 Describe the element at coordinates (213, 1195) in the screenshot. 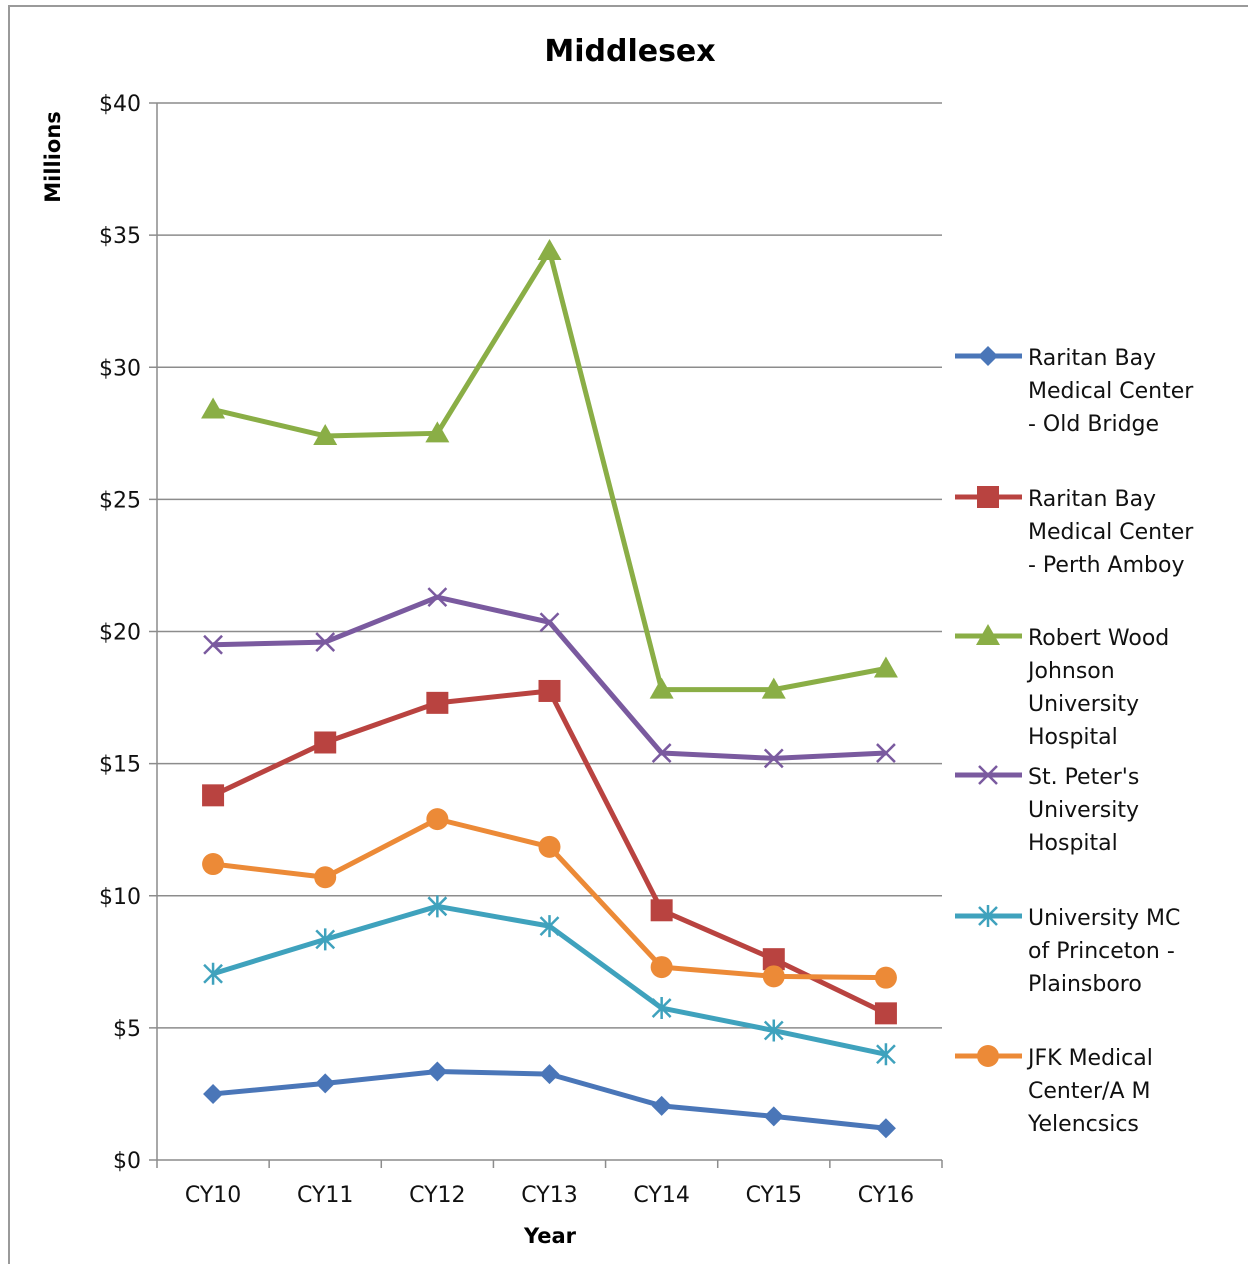

I see `x-tick-label: CY10` at that location.